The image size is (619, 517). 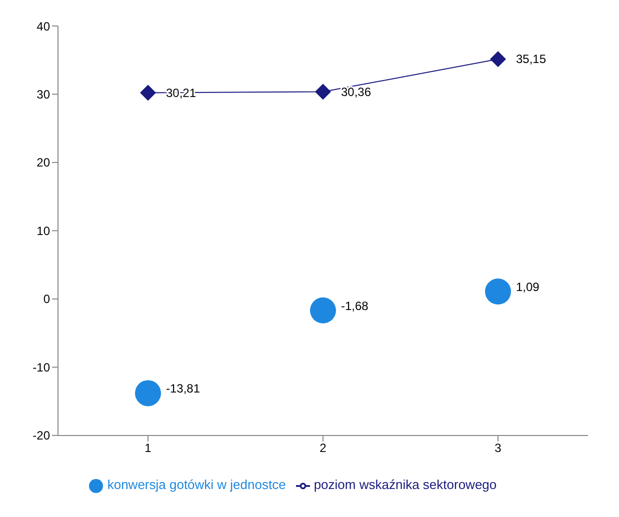 What do you see at coordinates (43, 163) in the screenshot?
I see `y-tick-label: 20` at bounding box center [43, 163].